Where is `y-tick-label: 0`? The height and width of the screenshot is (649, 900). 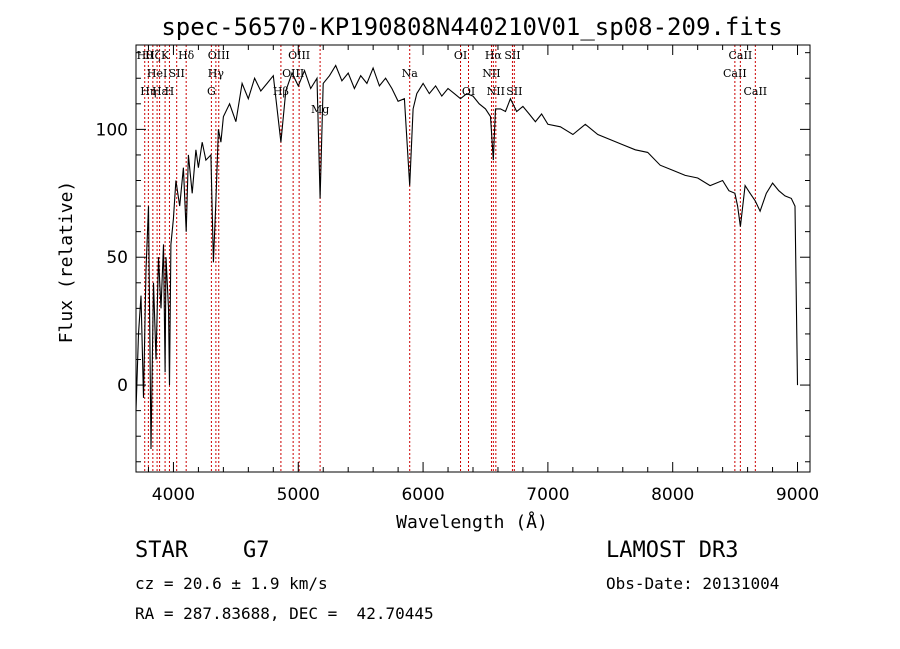 y-tick-label: 0 is located at coordinates (122, 386).